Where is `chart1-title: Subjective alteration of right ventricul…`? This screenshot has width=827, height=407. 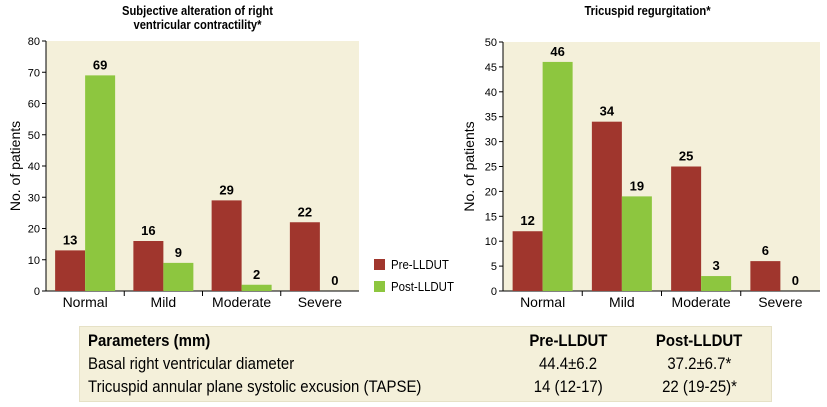 chart1-title: Subjective alteration of right ventricul… is located at coordinates (197, 18).